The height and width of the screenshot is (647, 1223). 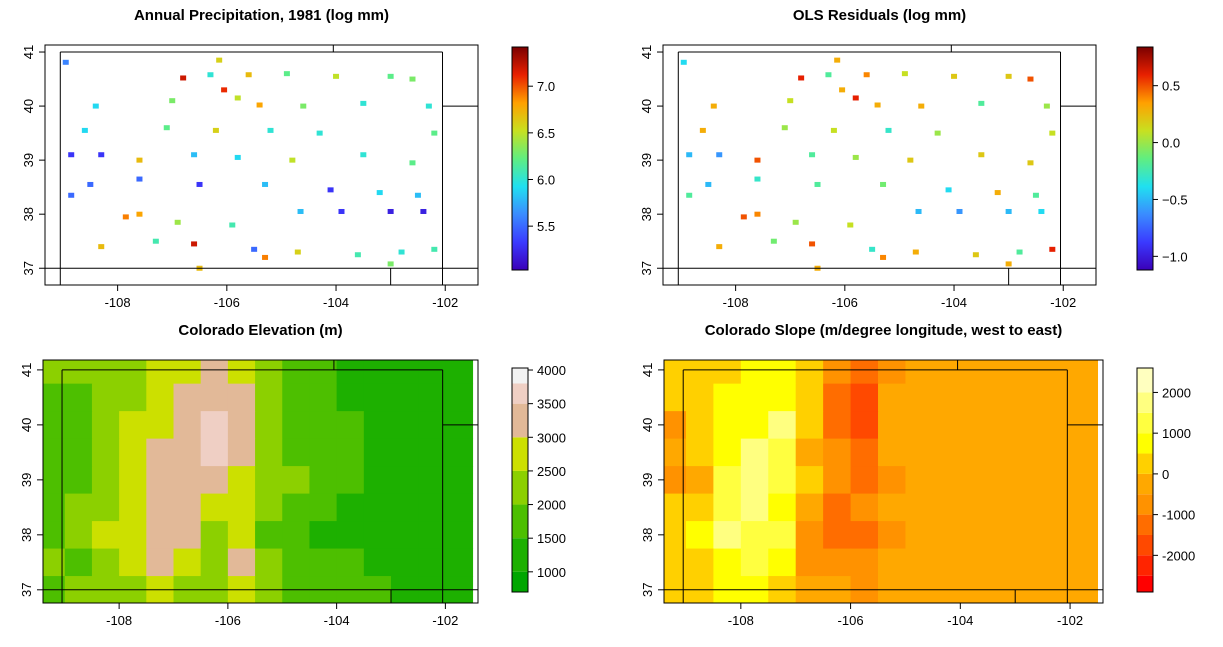 I want to click on x-tick-label: -104, so click(x=960, y=620).